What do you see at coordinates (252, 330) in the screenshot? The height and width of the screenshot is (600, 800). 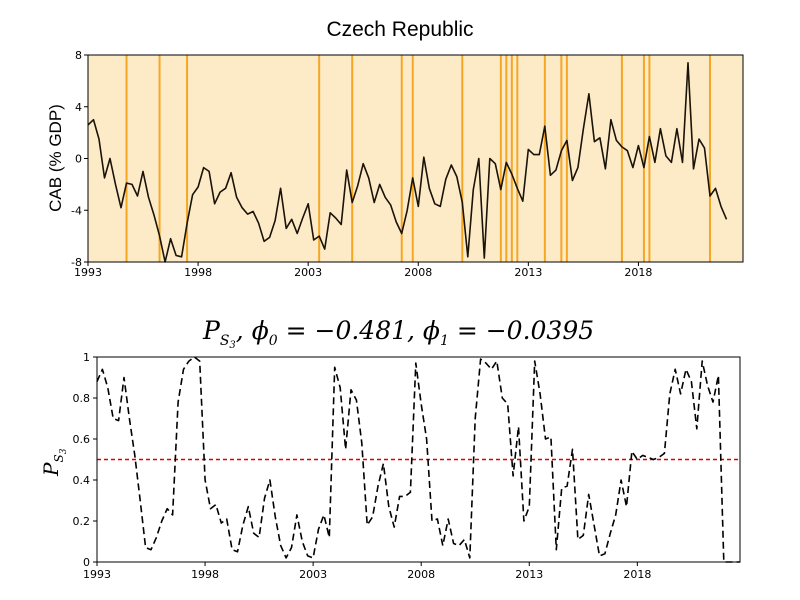 I see `title-part: , ϕ` at bounding box center [252, 330].